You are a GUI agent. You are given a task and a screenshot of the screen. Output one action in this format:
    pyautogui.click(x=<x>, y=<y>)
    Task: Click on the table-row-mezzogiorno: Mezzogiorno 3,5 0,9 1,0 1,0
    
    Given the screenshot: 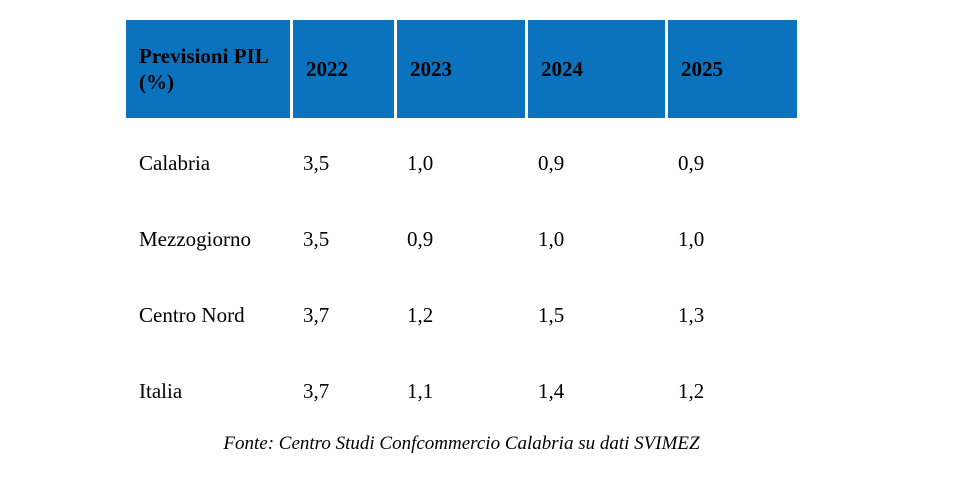 What is the action you would take?
    pyautogui.click(x=461, y=239)
    